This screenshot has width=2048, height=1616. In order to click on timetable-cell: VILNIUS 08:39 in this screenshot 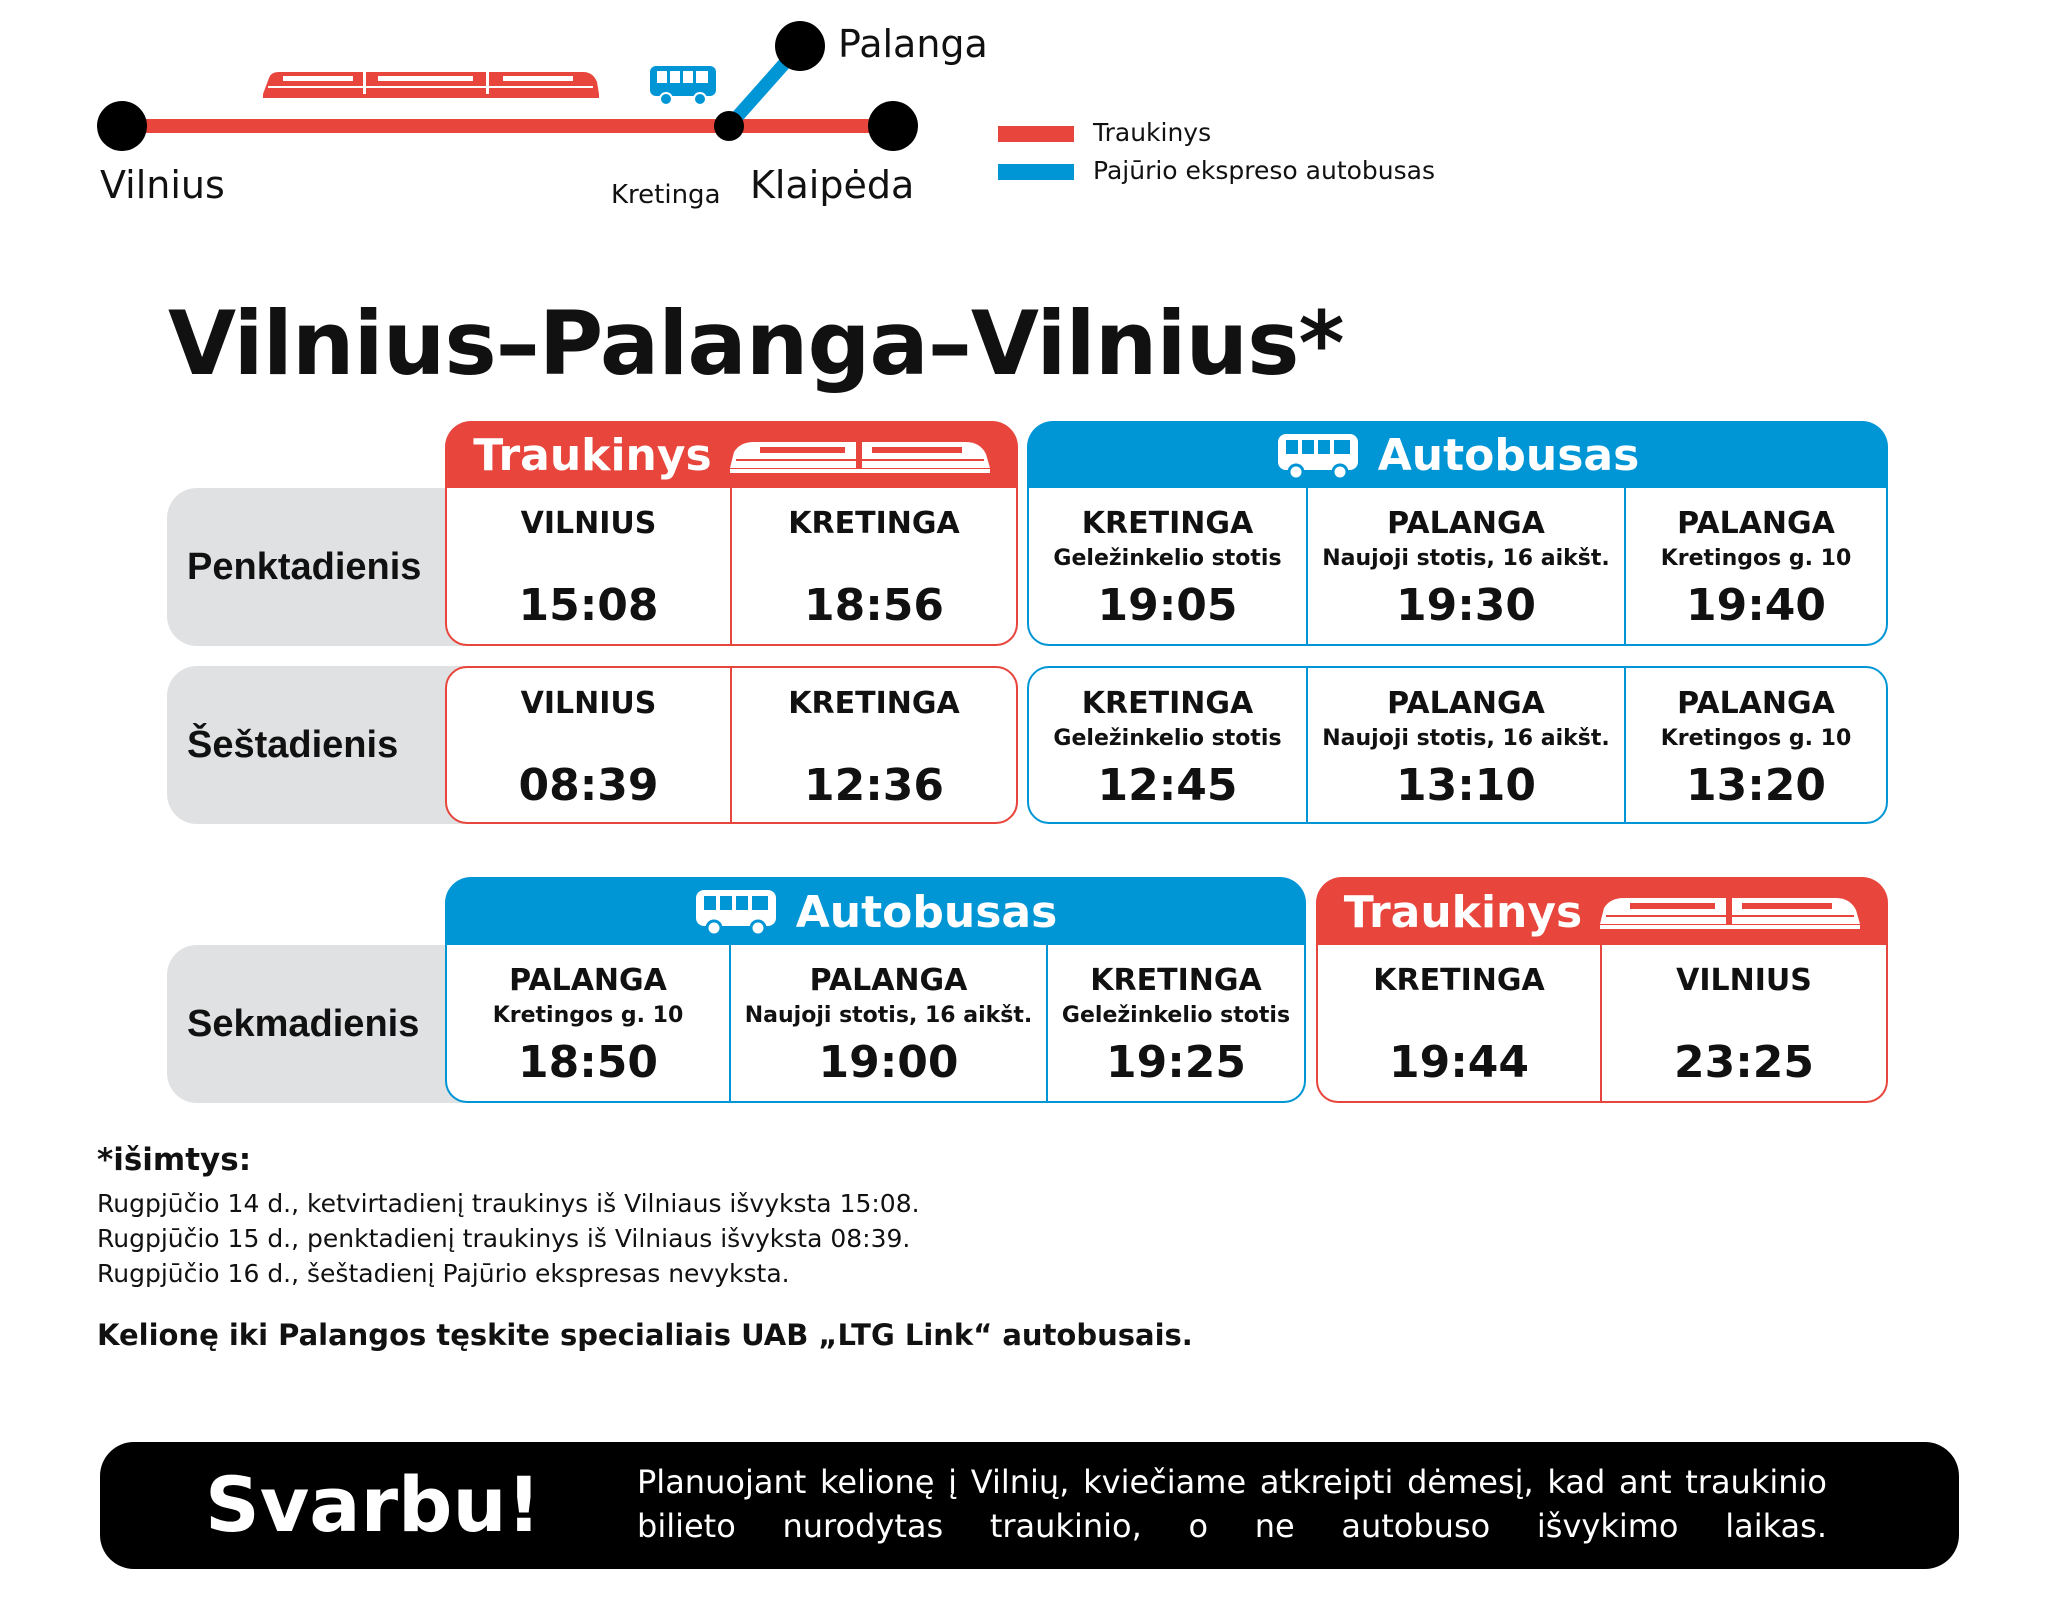, I will do `click(588, 745)`.